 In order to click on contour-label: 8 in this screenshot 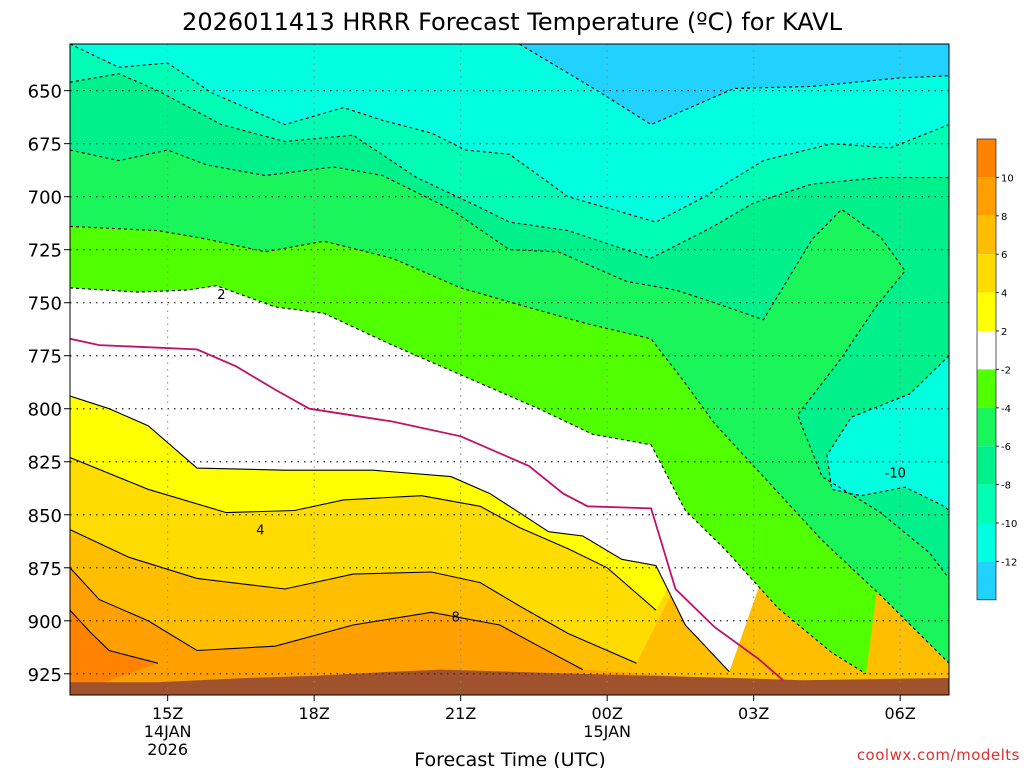, I will do `click(456, 618)`.